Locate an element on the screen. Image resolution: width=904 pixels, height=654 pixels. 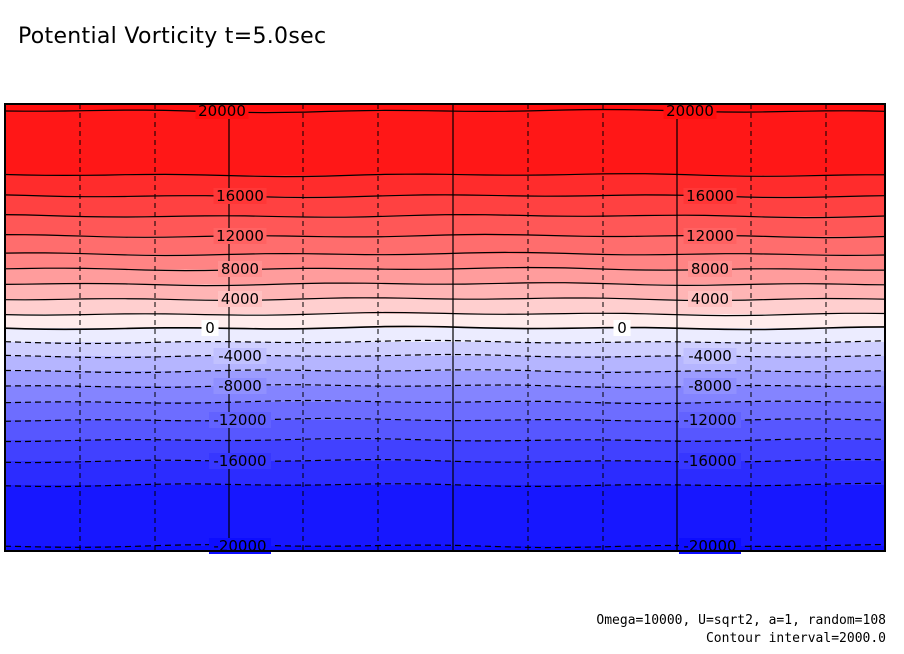
chart-title: Potential Vorticity t=5.0sec is located at coordinates (172, 36).